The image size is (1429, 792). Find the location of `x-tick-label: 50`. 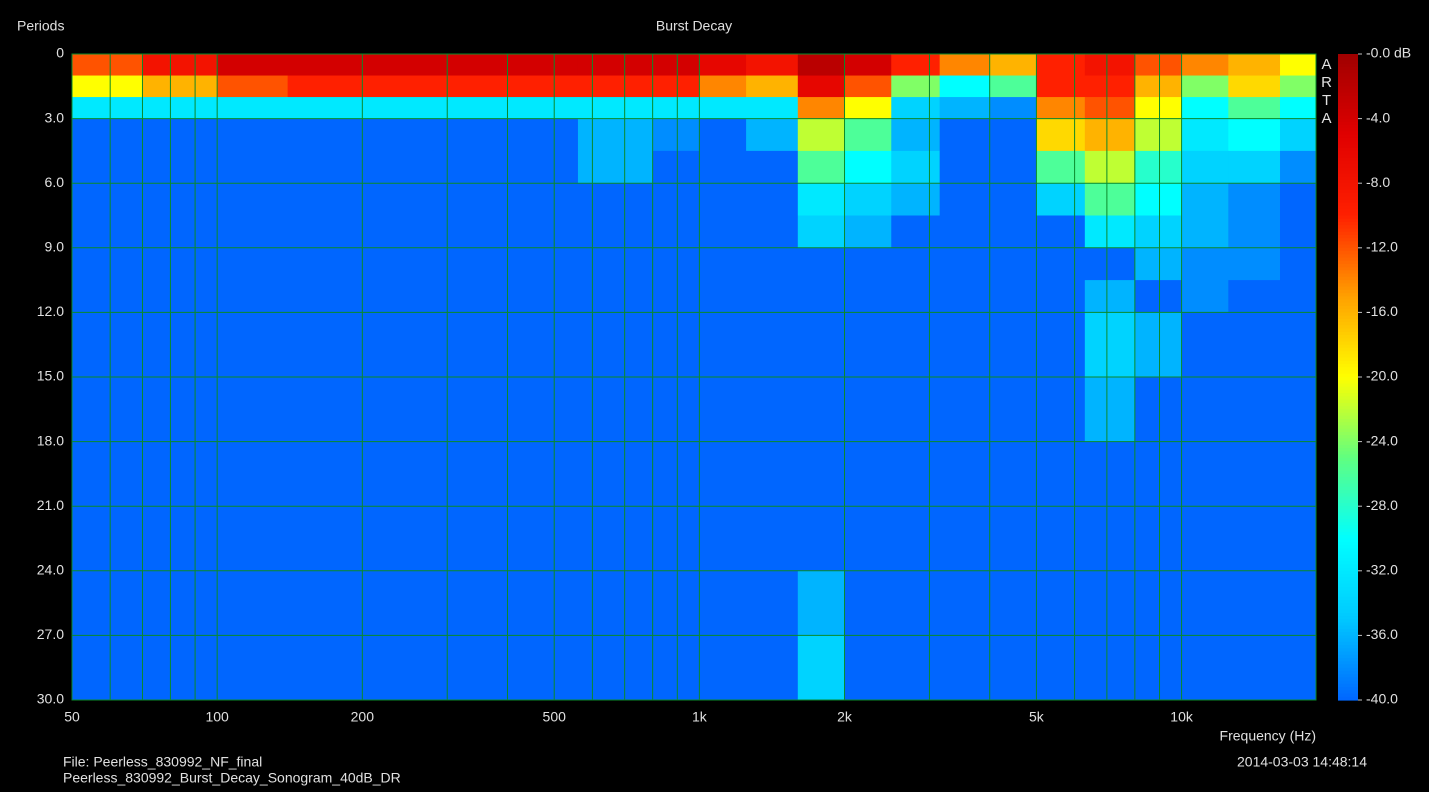

x-tick-label: 50 is located at coordinates (72, 717).